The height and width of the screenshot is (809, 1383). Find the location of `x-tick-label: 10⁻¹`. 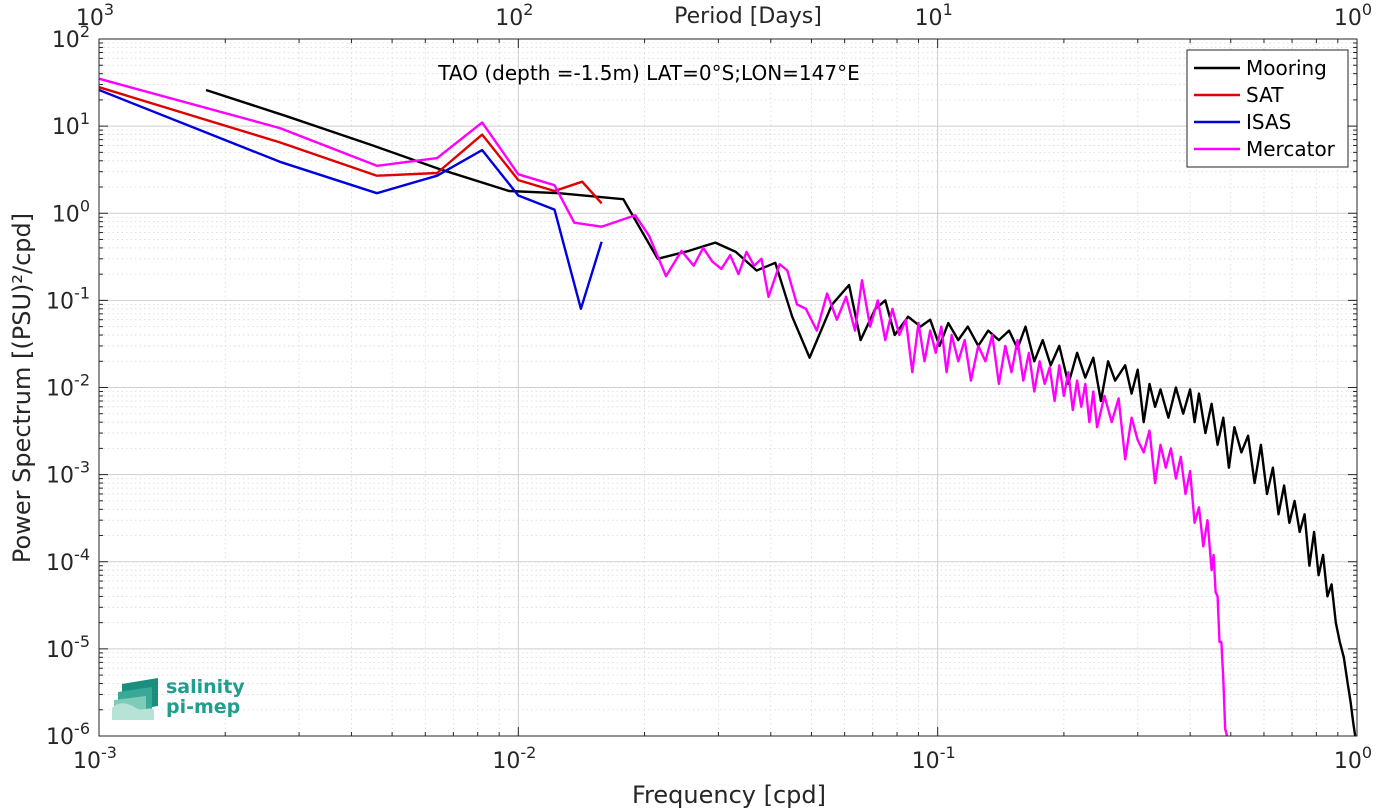

x-tick-label: 10⁻¹ is located at coordinates (934, 758).